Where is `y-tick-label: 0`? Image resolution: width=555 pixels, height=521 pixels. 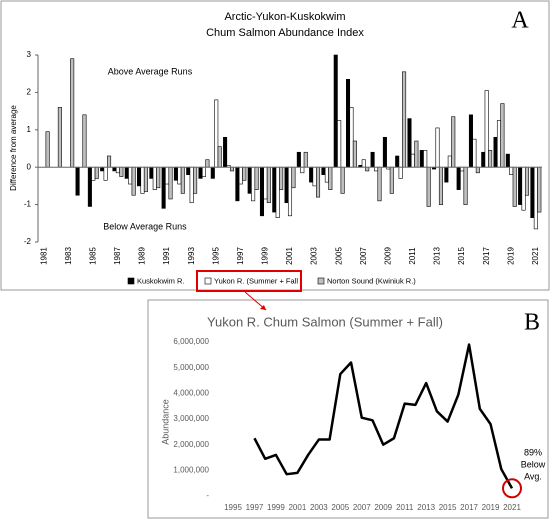 y-tick-label: 0 is located at coordinates (29, 166).